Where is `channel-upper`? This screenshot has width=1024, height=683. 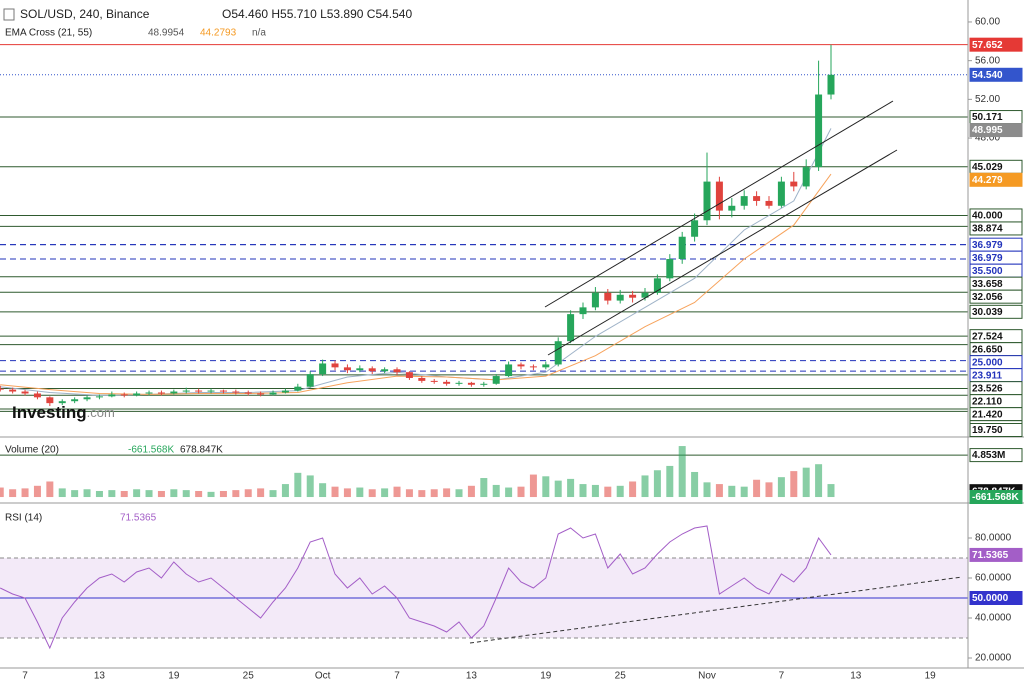 channel-upper is located at coordinates (719, 204).